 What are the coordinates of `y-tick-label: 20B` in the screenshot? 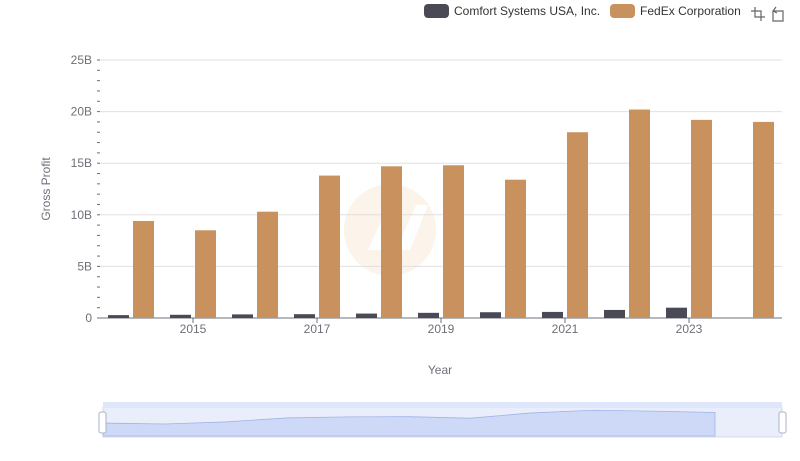 It's located at (81, 112).